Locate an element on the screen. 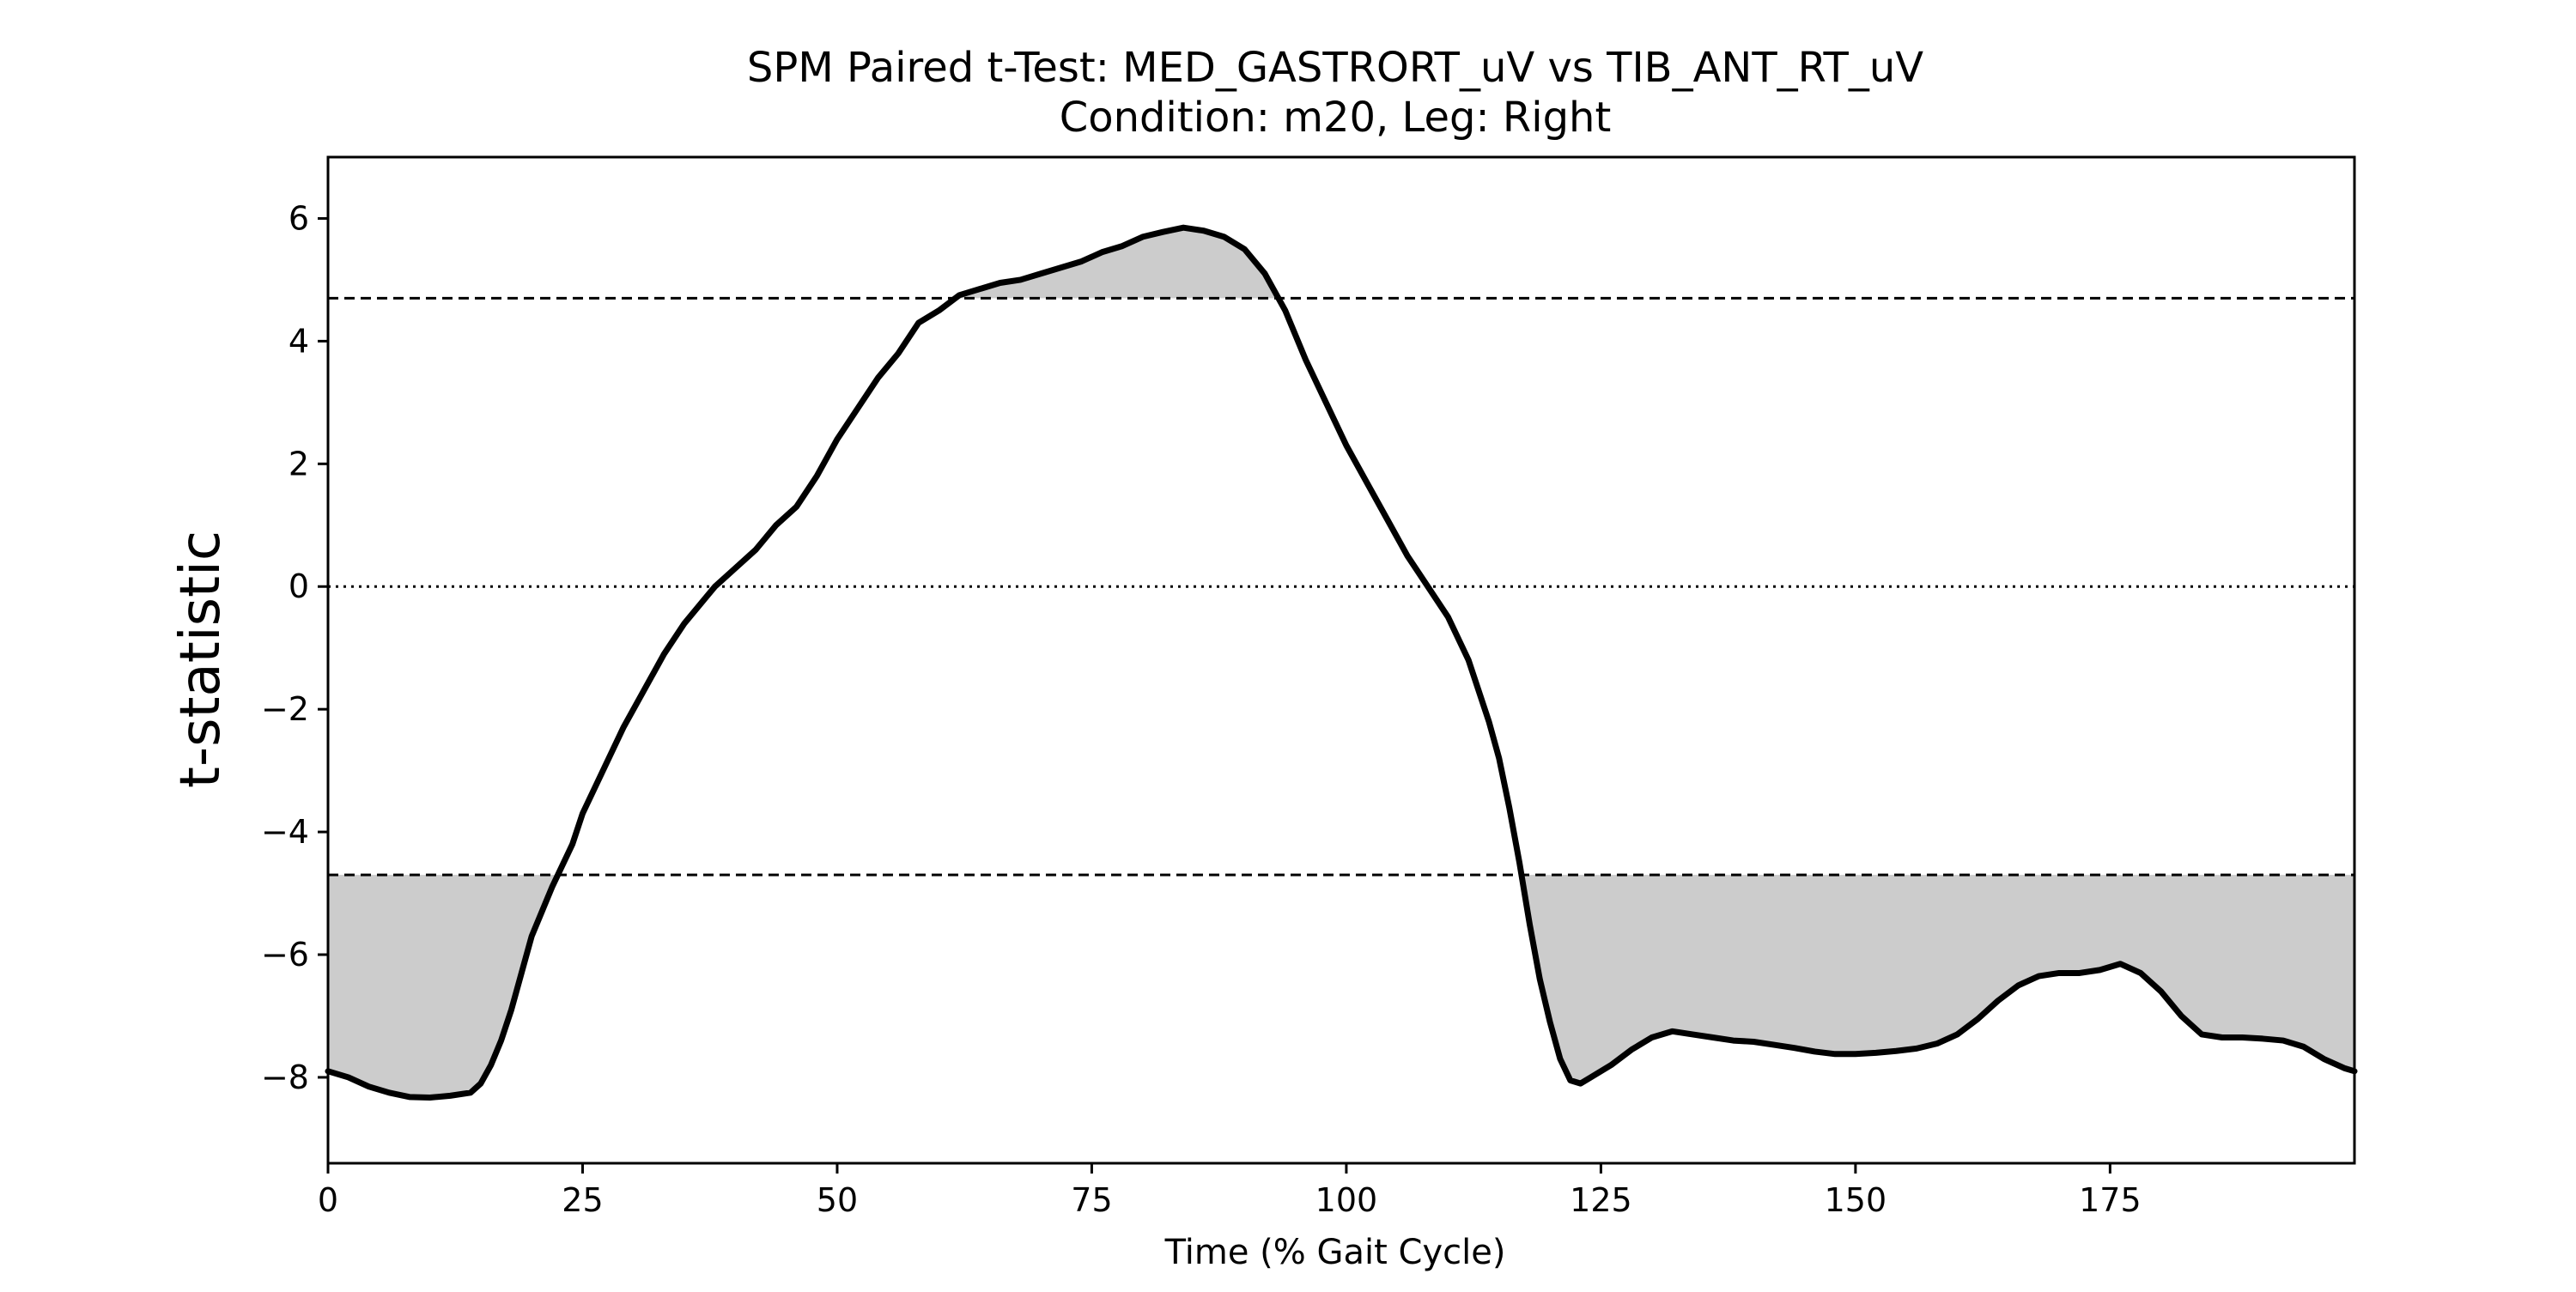 This screenshot has height=1292, width=2576. y-tick-label: 2 is located at coordinates (299, 463).